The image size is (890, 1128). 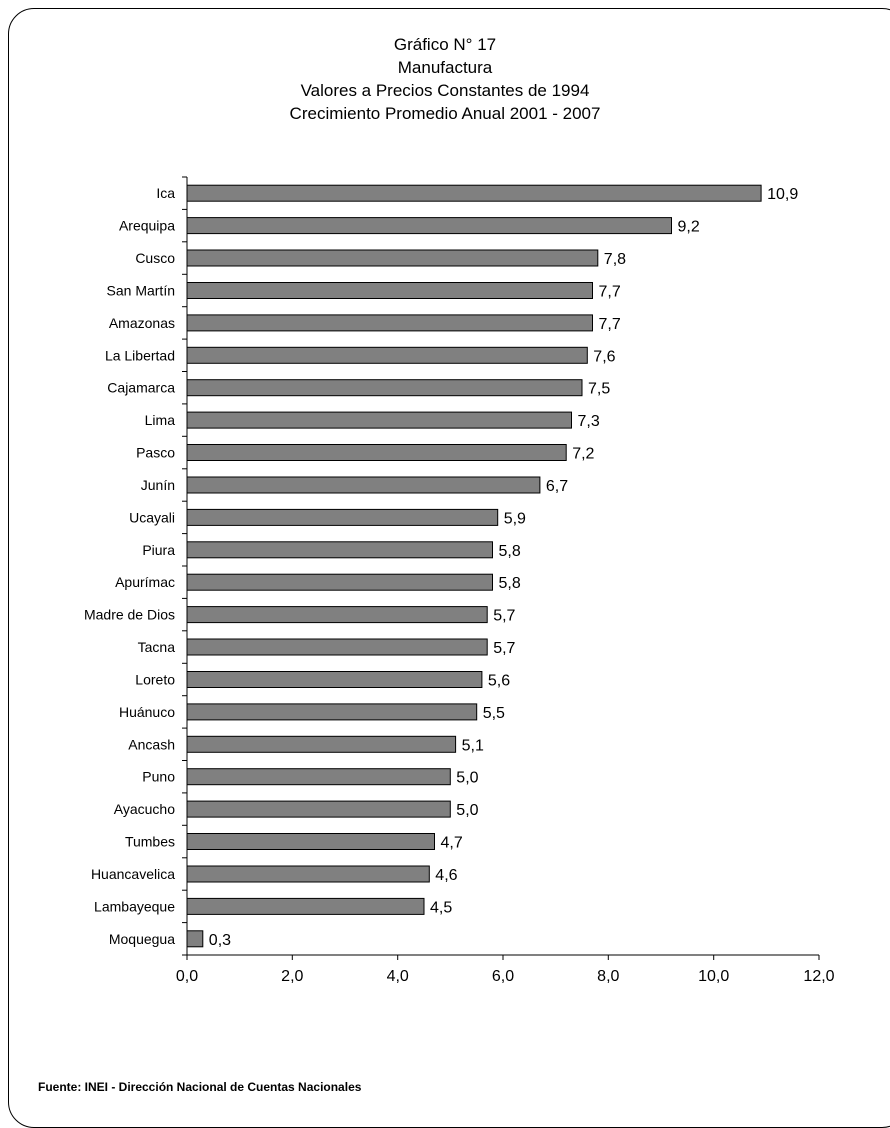 What do you see at coordinates (446, 875) in the screenshot?
I see `value-label: 4,6` at bounding box center [446, 875].